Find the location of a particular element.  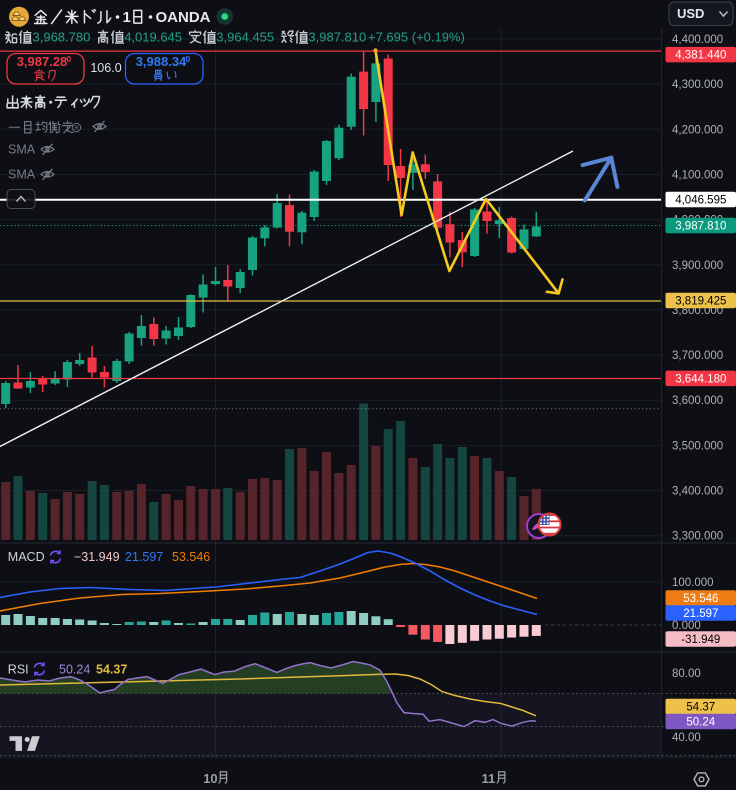

svg-text: OANDA is located at coordinates (183, 17).